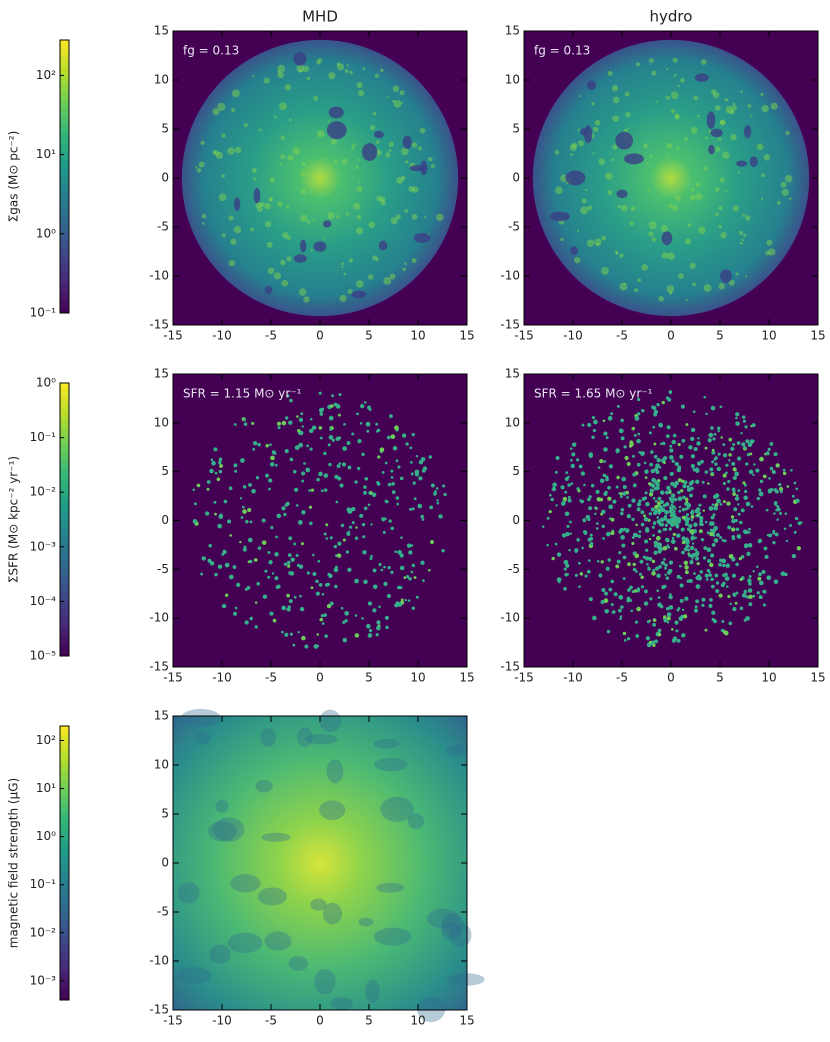  I want to click on x-tick-label: -5, so click(271, 1021).